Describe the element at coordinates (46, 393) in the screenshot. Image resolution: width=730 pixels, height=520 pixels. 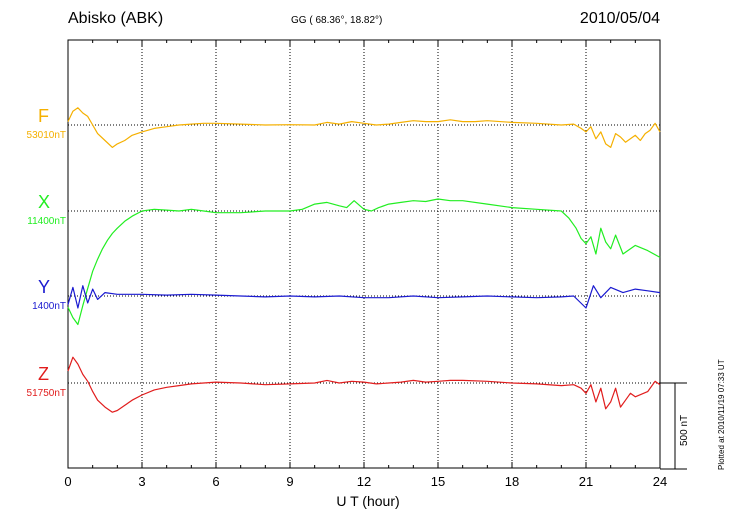
I see `component-baseline-z: 51750nT` at that location.